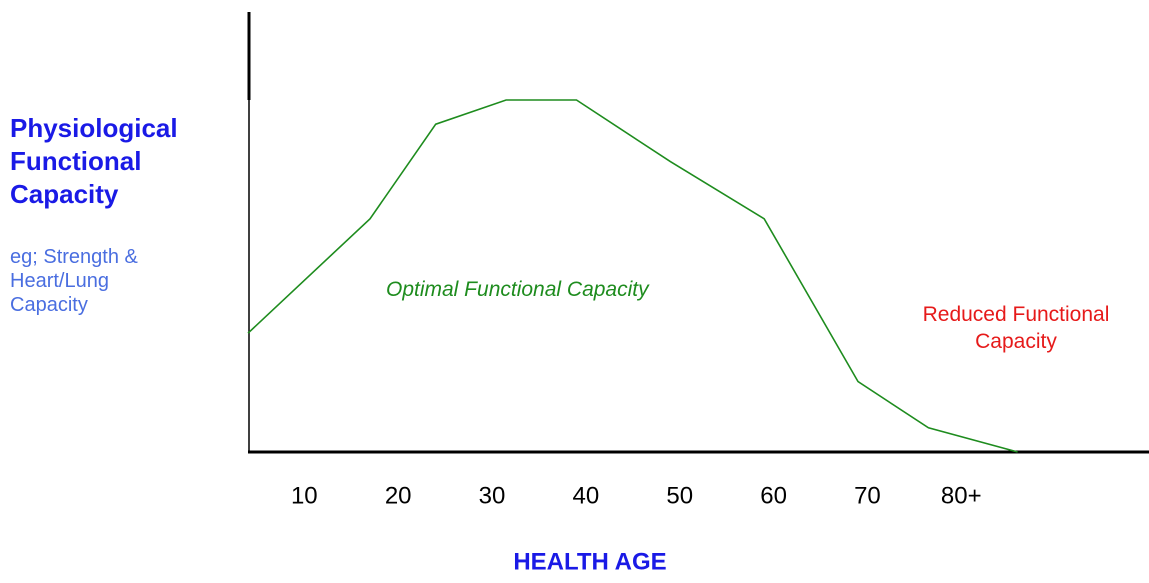 This screenshot has width=1149, height=583. I want to click on annotation: Reduced Functional Capacity, so click(1016, 328).